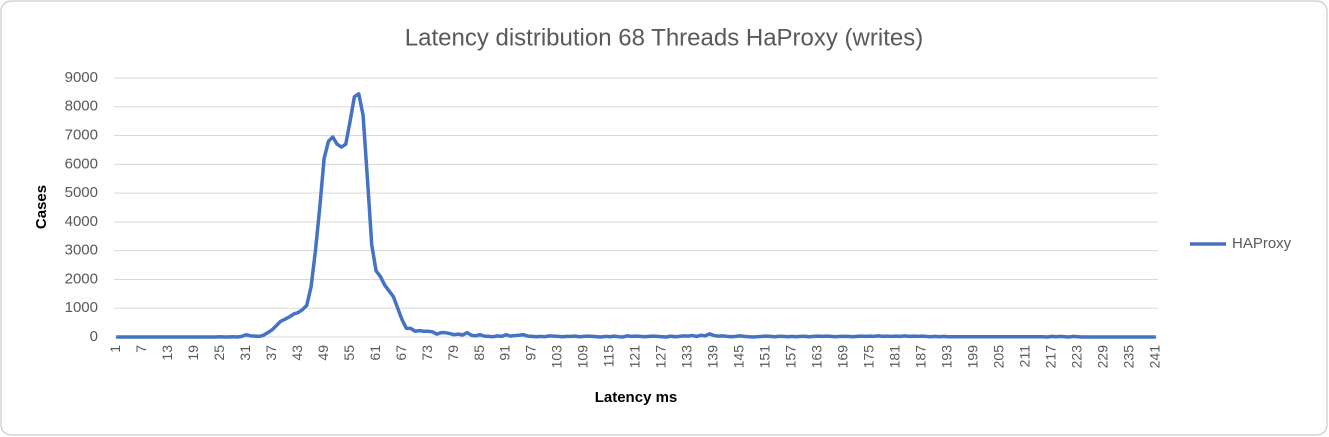  I want to click on y-tick-label: 6000, so click(81, 163).